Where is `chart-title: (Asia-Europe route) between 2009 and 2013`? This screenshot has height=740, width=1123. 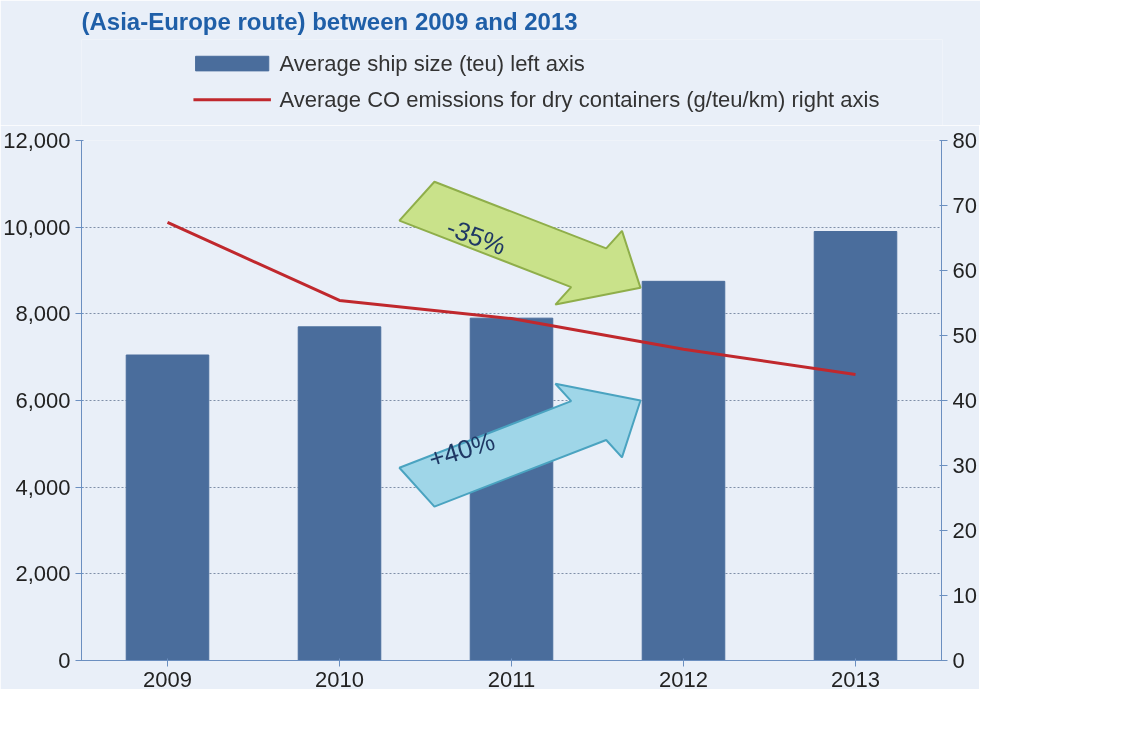
chart-title: (Asia-Europe route) between 2009 and 2013 is located at coordinates (329, 21).